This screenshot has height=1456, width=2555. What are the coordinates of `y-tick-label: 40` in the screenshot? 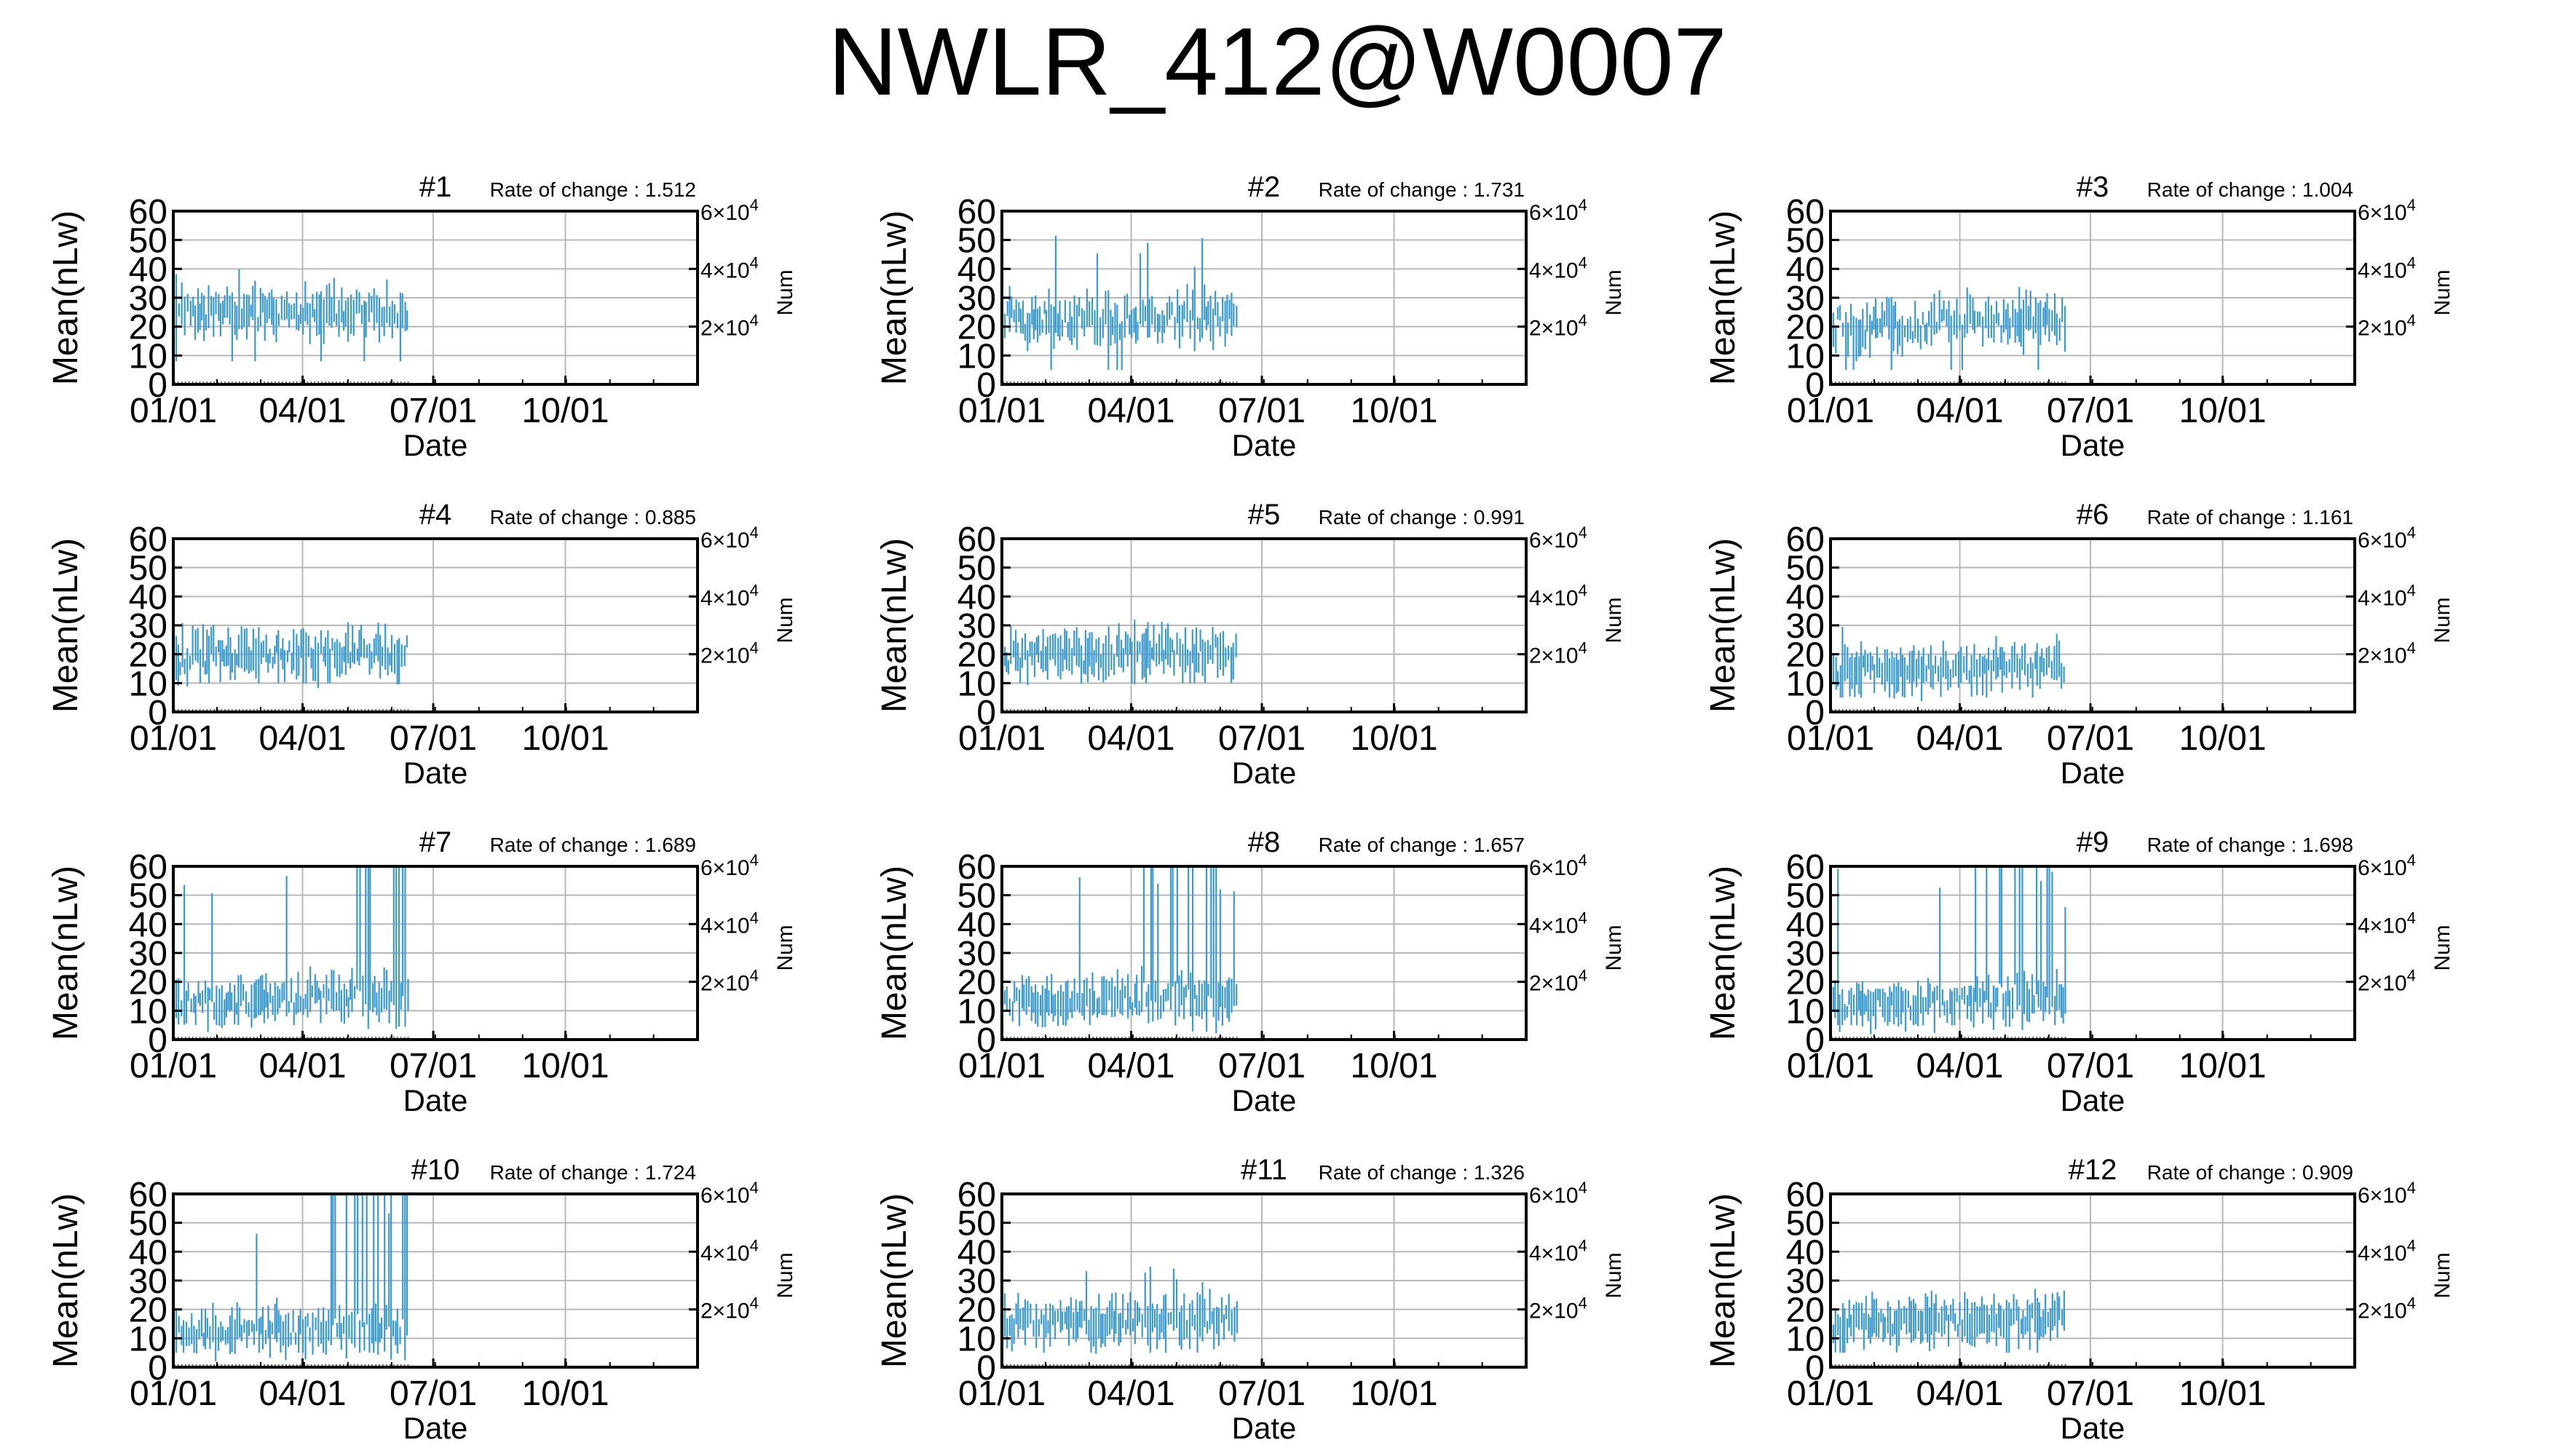 It's located at (976, 269).